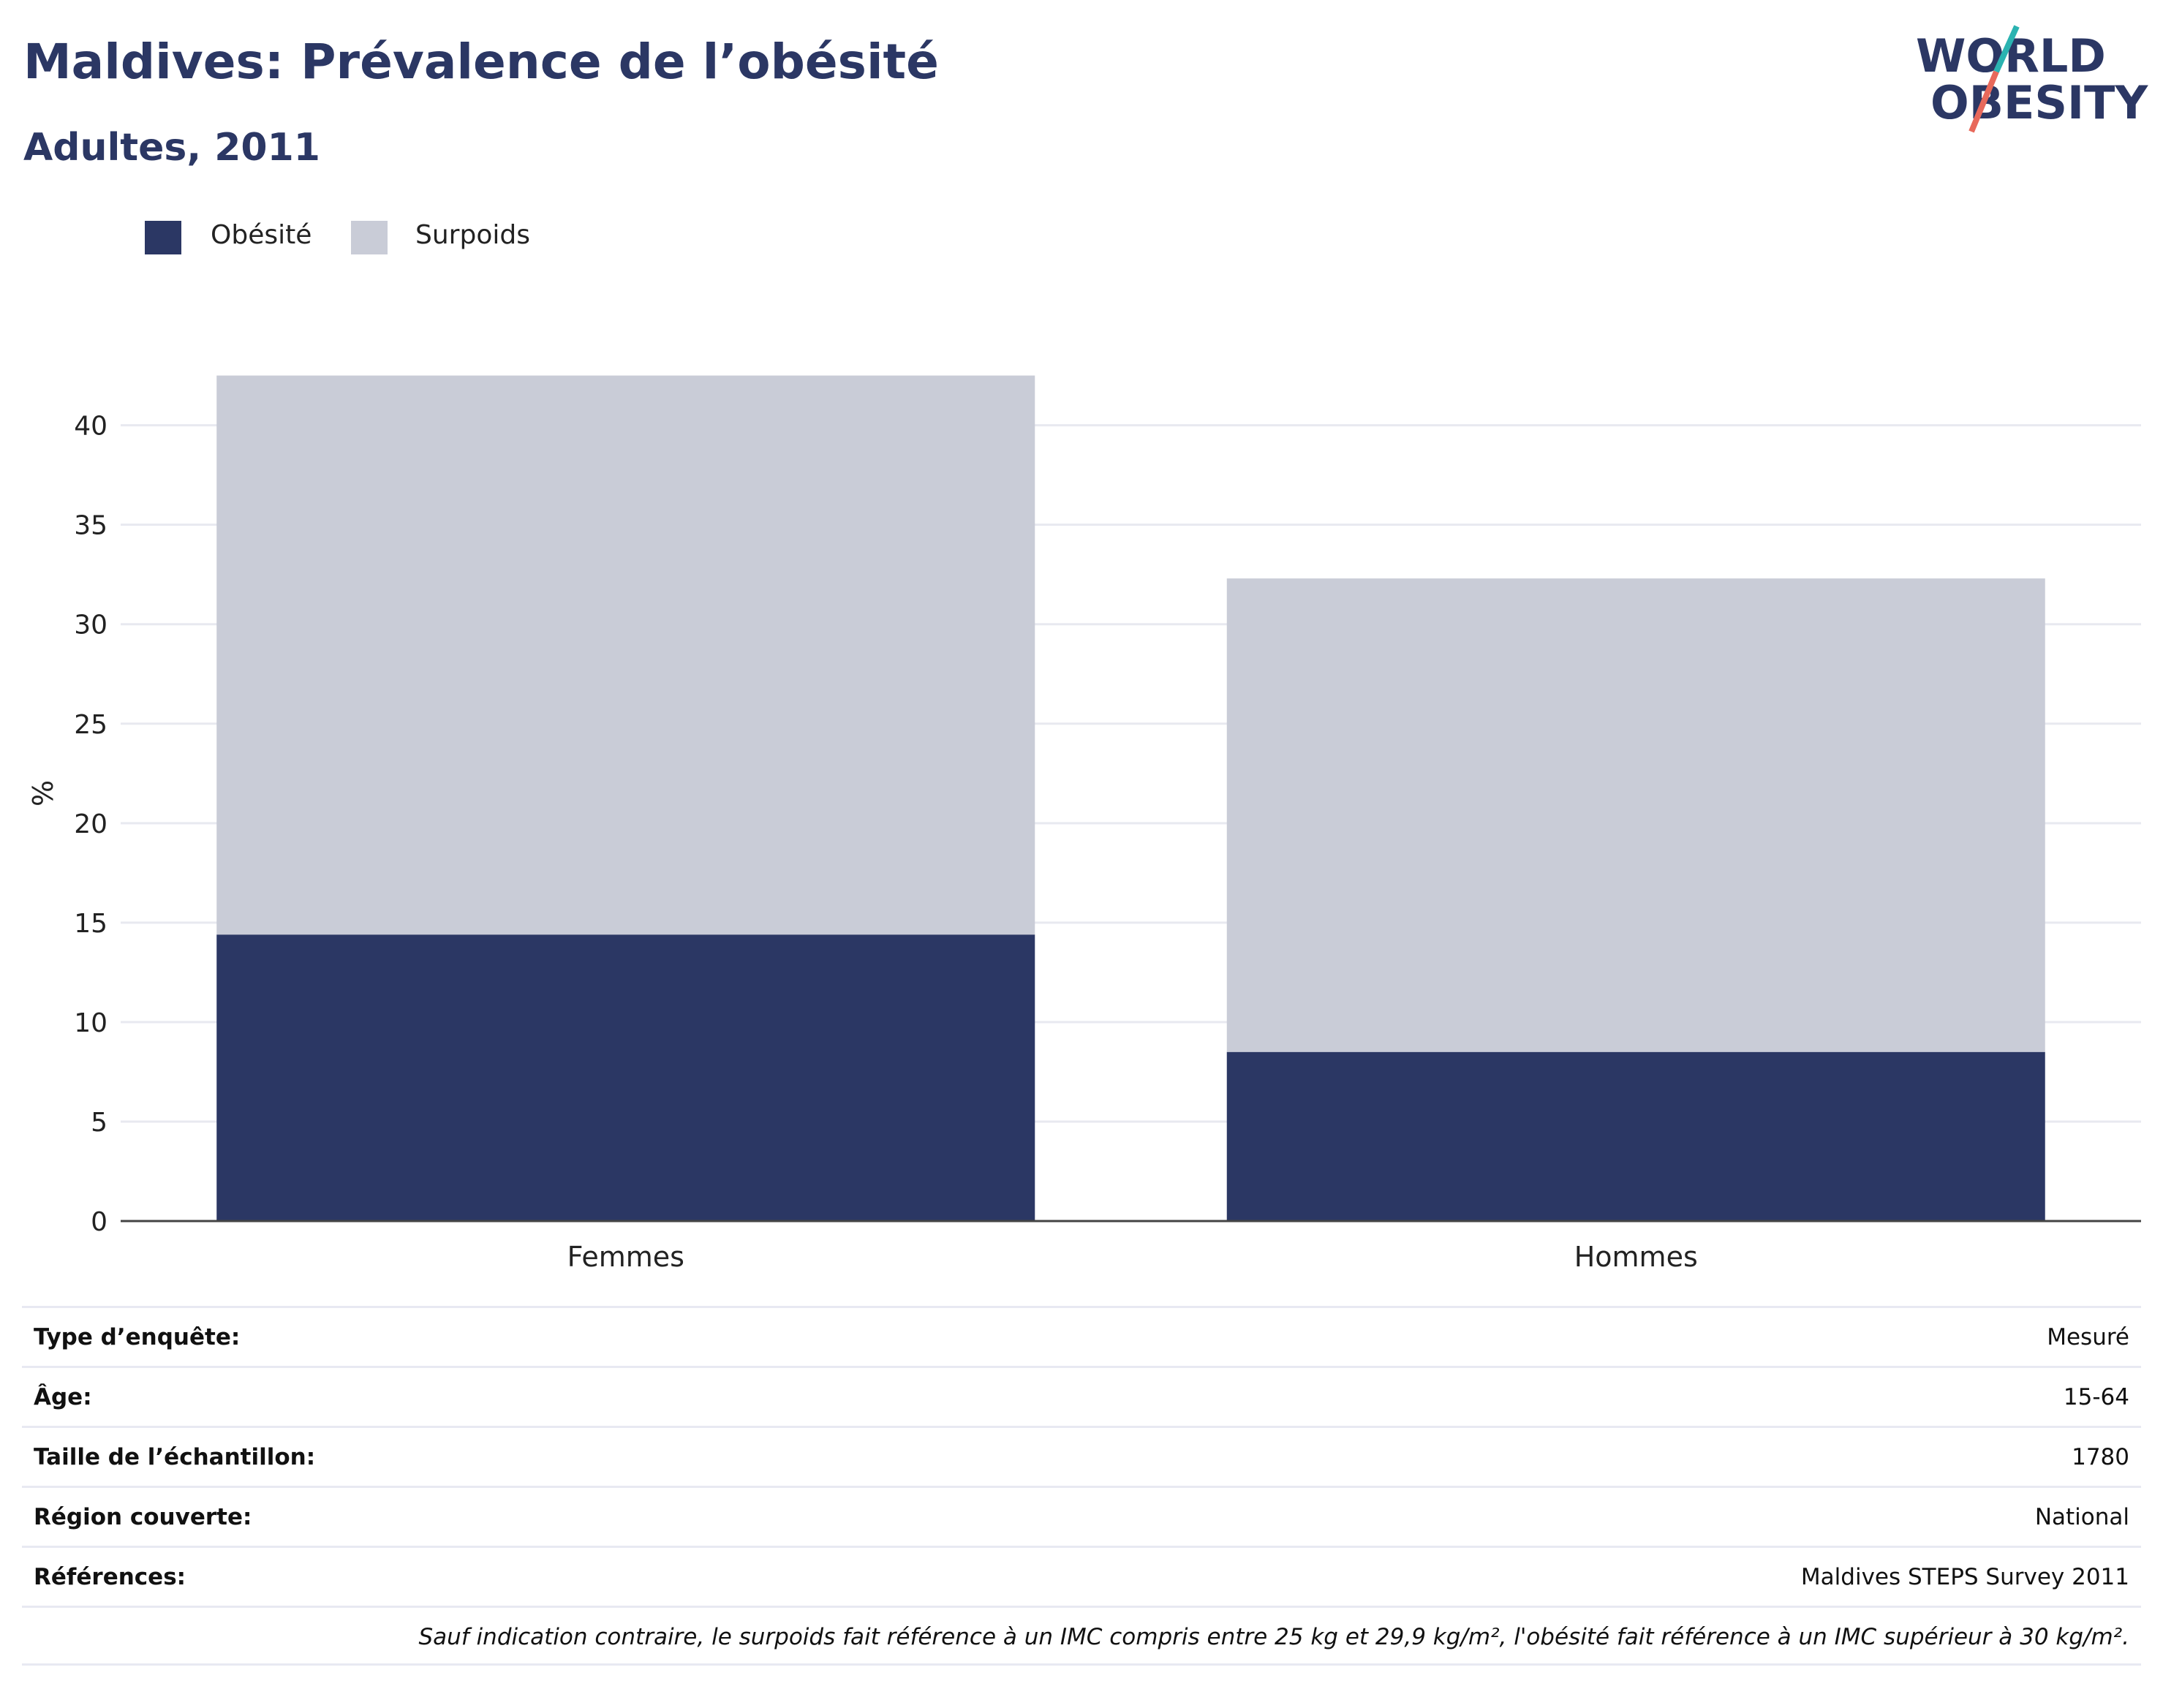 The image size is (2163, 1708). What do you see at coordinates (90, 427) in the screenshot?
I see `y-tick-label: 40` at bounding box center [90, 427].